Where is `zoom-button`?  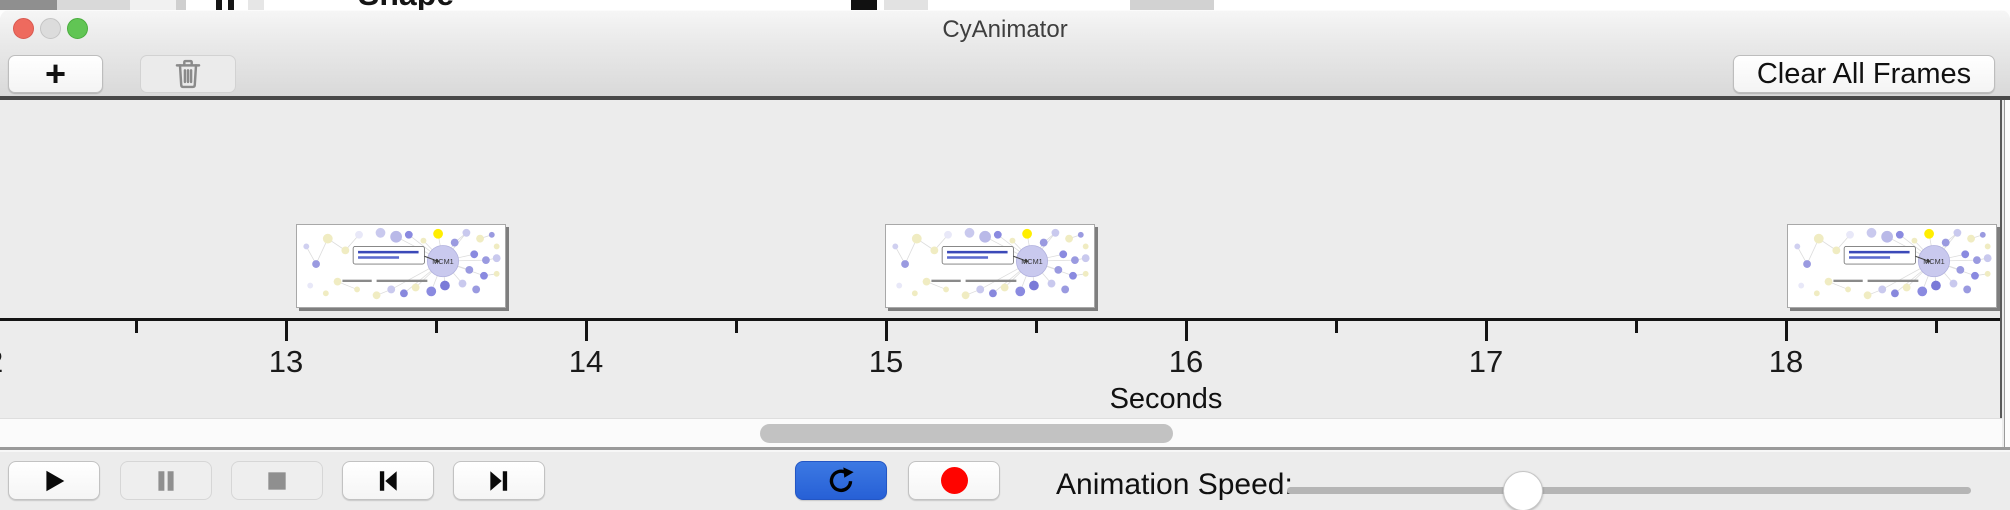
zoom-button is located at coordinates (77, 28).